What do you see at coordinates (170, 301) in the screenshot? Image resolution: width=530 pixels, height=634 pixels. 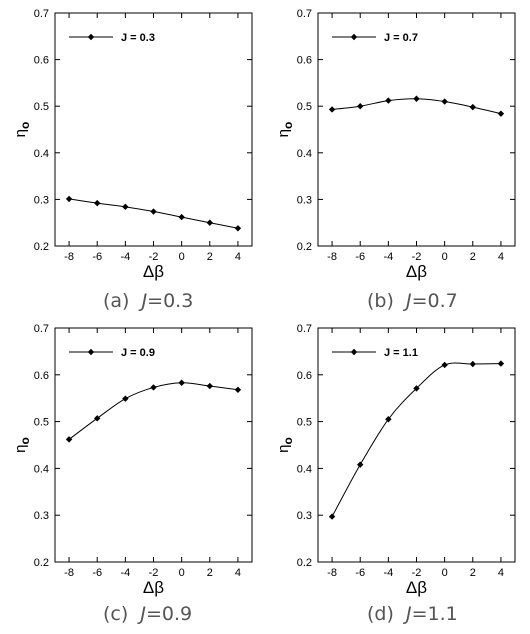 I see `caption-a-value: =0.3` at bounding box center [170, 301].